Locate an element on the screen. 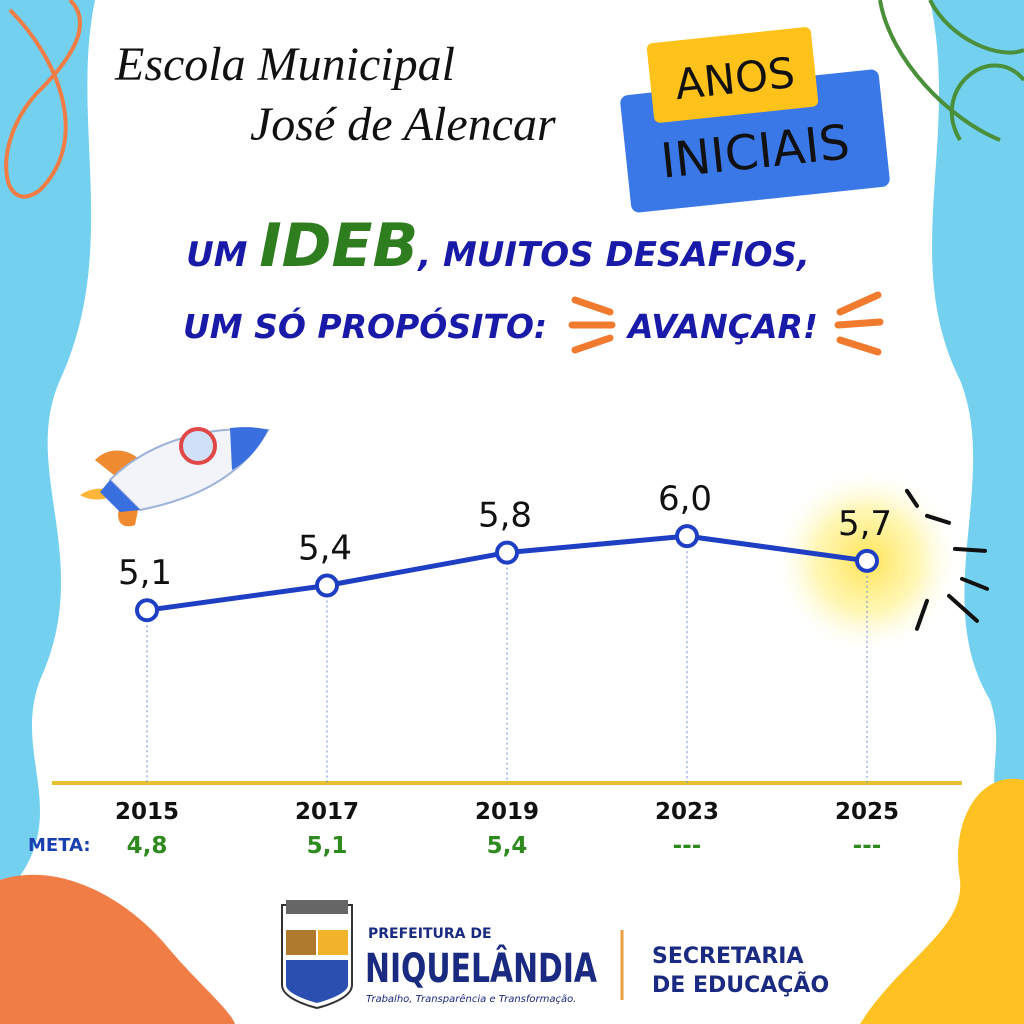 The width and height of the screenshot is (1024, 1024). x-tick-label: 2023 is located at coordinates (687, 812).